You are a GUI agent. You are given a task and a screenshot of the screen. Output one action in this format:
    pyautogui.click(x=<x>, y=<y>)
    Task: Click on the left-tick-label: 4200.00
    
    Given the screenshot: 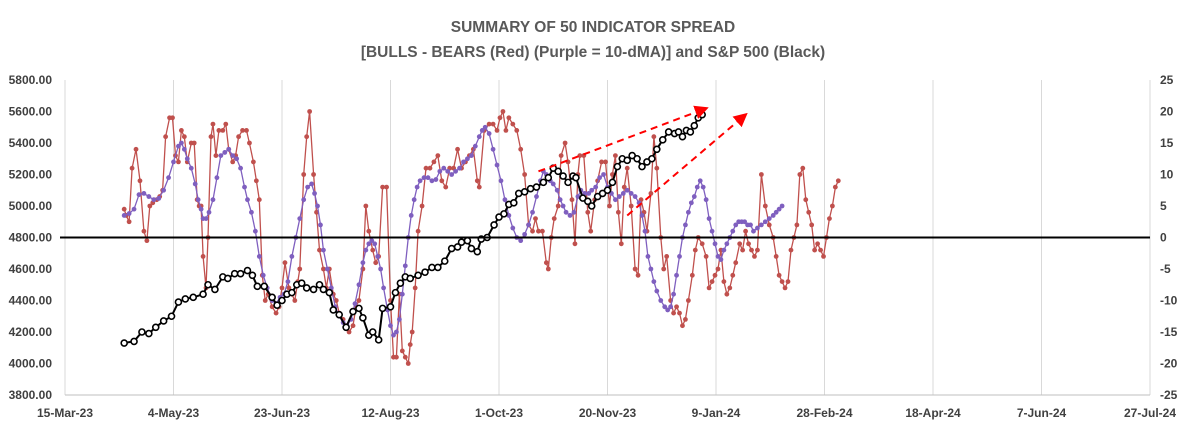 What is the action you would take?
    pyautogui.click(x=31, y=332)
    